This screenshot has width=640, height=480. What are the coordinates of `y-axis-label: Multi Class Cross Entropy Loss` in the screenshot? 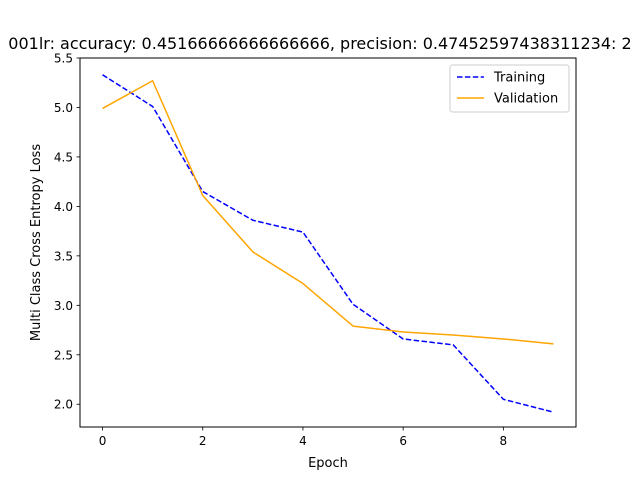 It's located at (36, 242).